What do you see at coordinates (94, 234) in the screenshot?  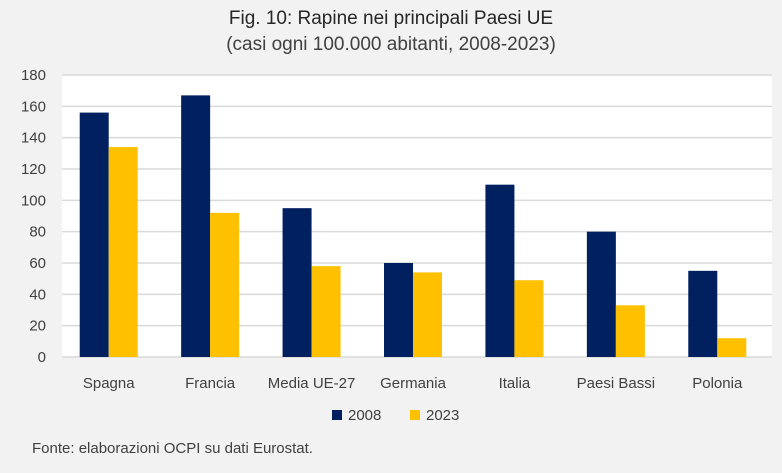 I see `bar-2008-spagna` at bounding box center [94, 234].